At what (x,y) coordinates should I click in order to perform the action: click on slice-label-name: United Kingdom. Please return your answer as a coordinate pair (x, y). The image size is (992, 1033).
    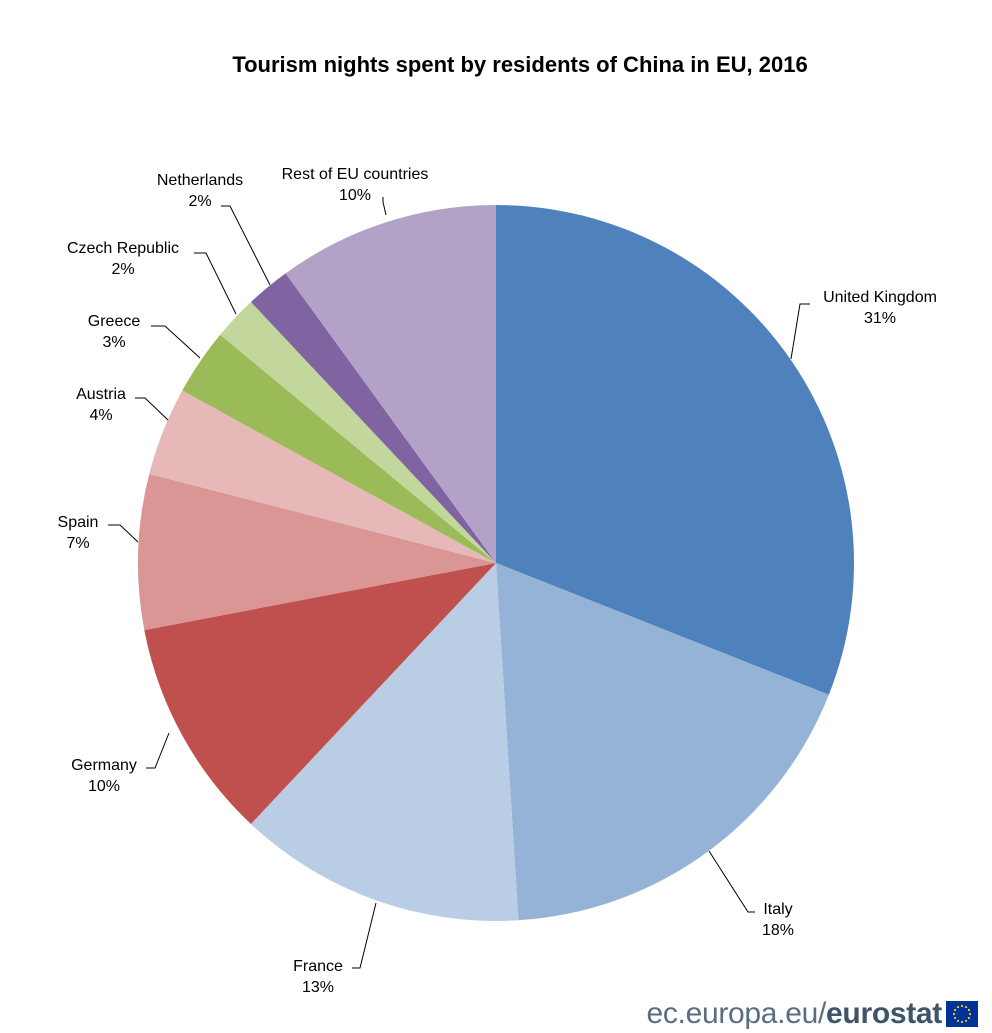
    Looking at the image, I should click on (880, 297).